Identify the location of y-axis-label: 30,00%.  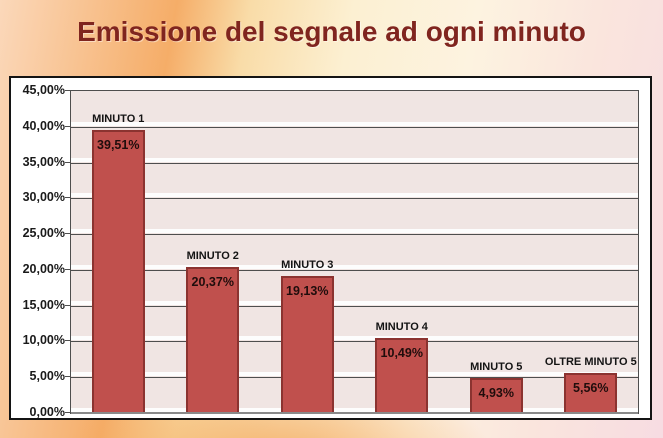
(43, 197).